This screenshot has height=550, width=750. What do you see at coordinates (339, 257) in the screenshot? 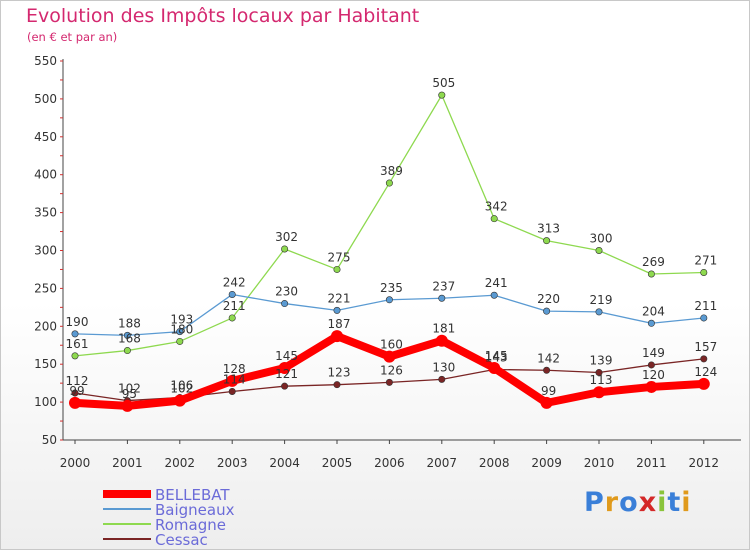
I see `data-label: 275` at bounding box center [339, 257].